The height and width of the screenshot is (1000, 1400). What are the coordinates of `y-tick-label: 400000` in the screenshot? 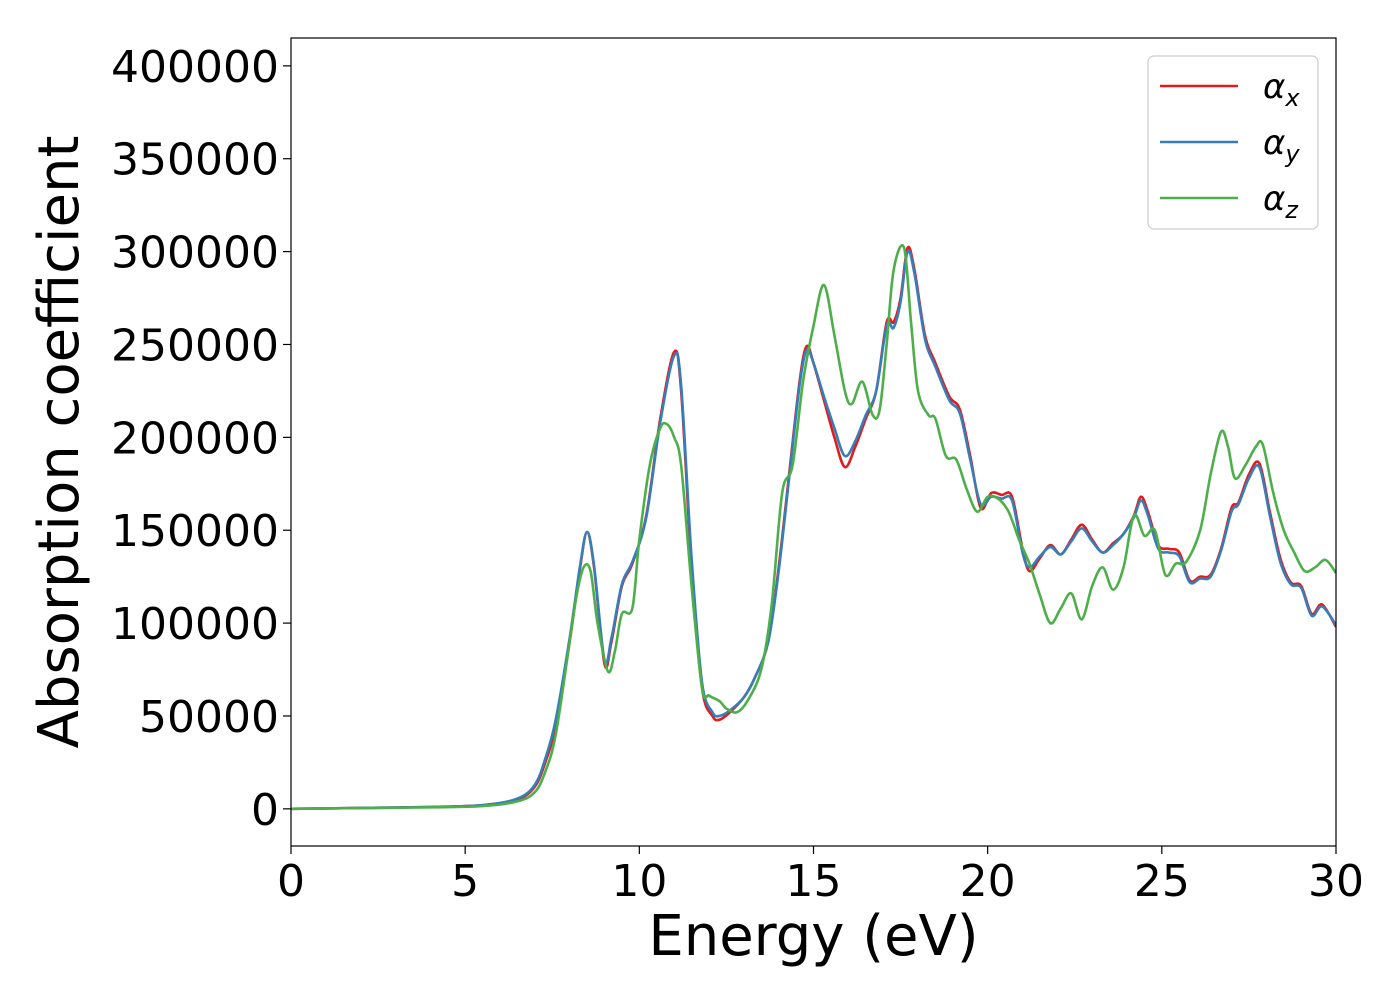 It's located at (195, 67).